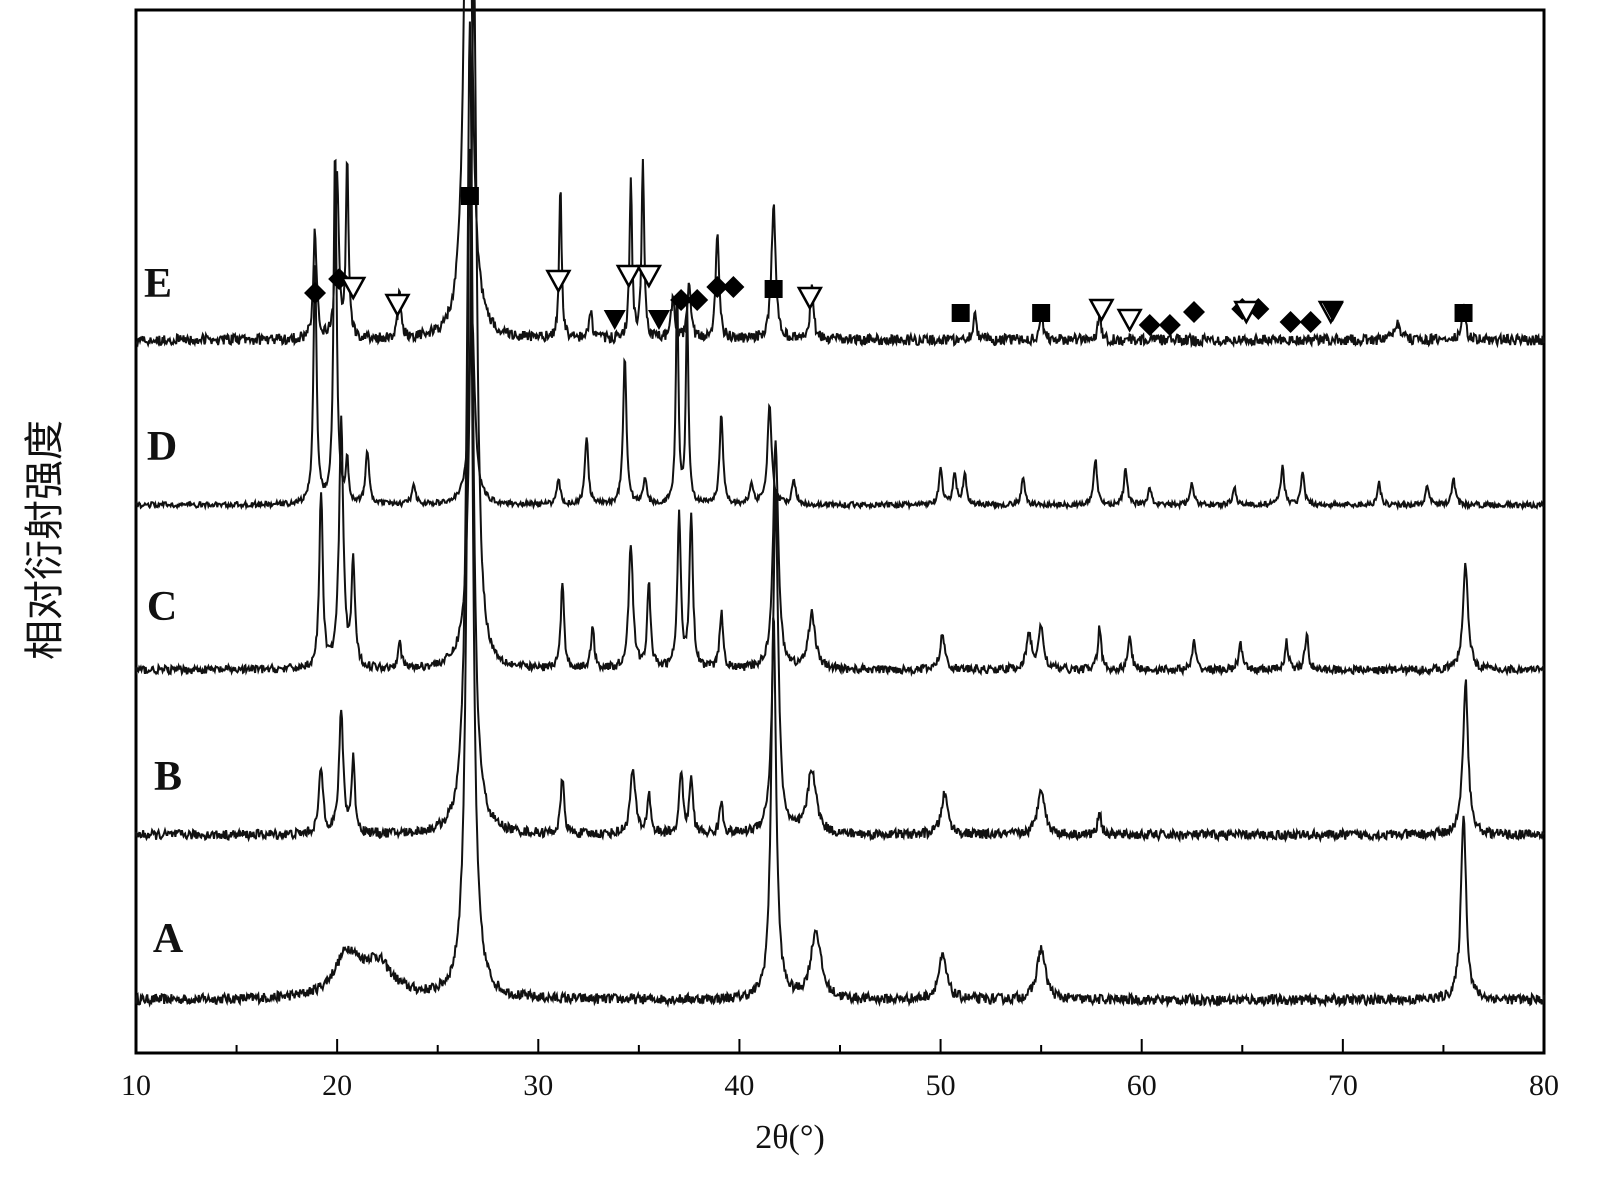  What do you see at coordinates (158, 284) in the screenshot?
I see `series-label-e: E` at bounding box center [158, 284].